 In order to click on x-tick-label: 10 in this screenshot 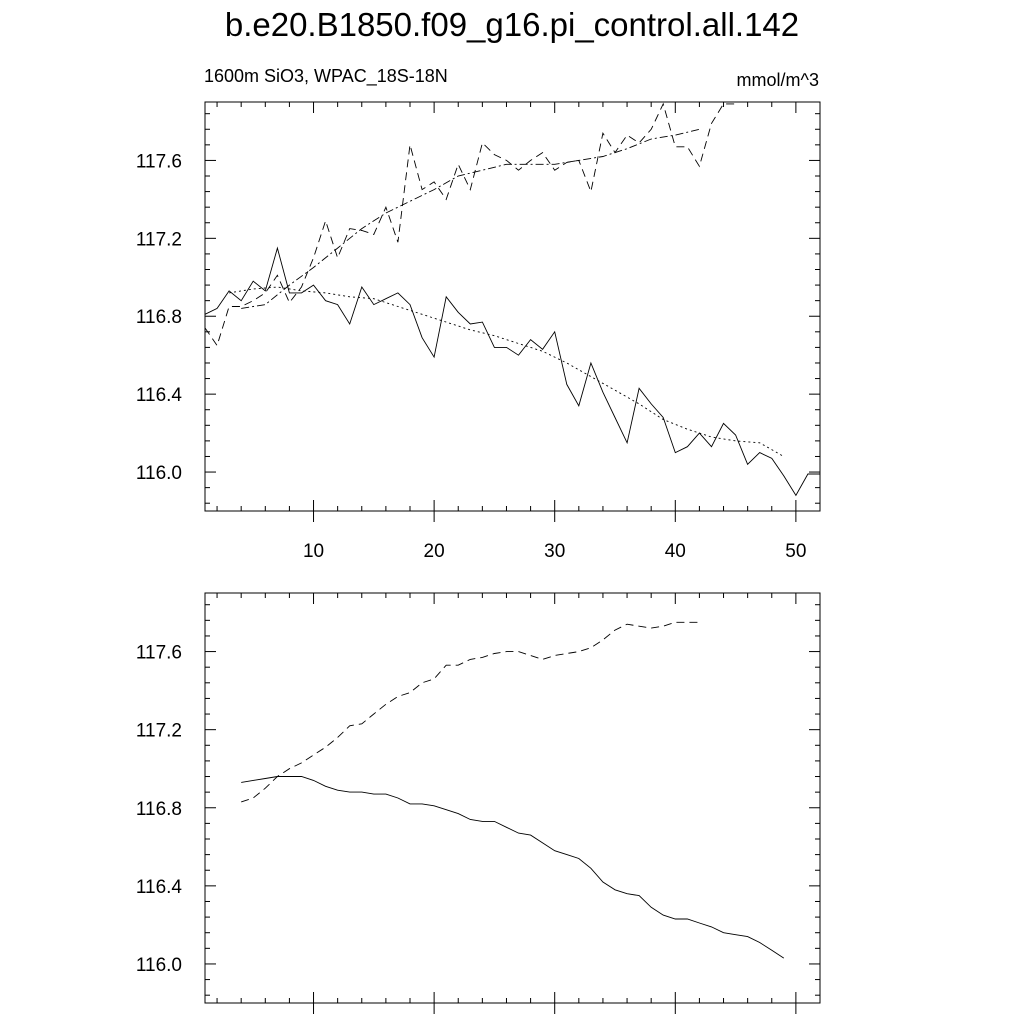, I will do `click(313, 551)`.